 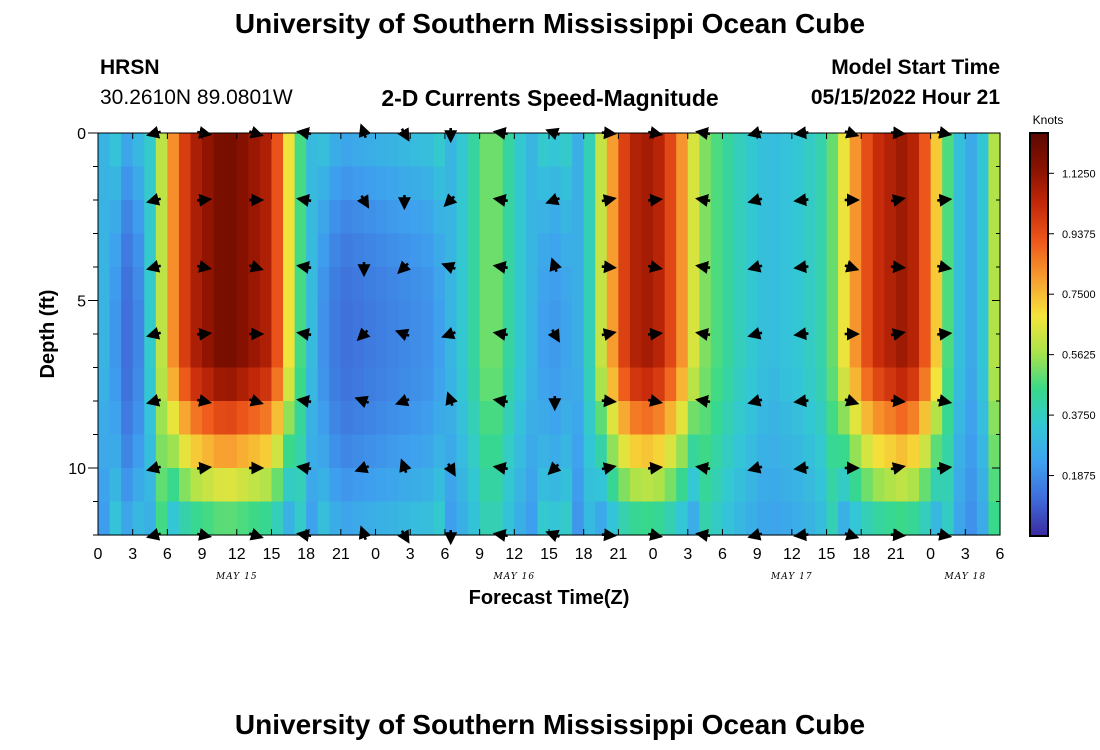 I want to click on x-tick-label: 12, so click(x=237, y=554).